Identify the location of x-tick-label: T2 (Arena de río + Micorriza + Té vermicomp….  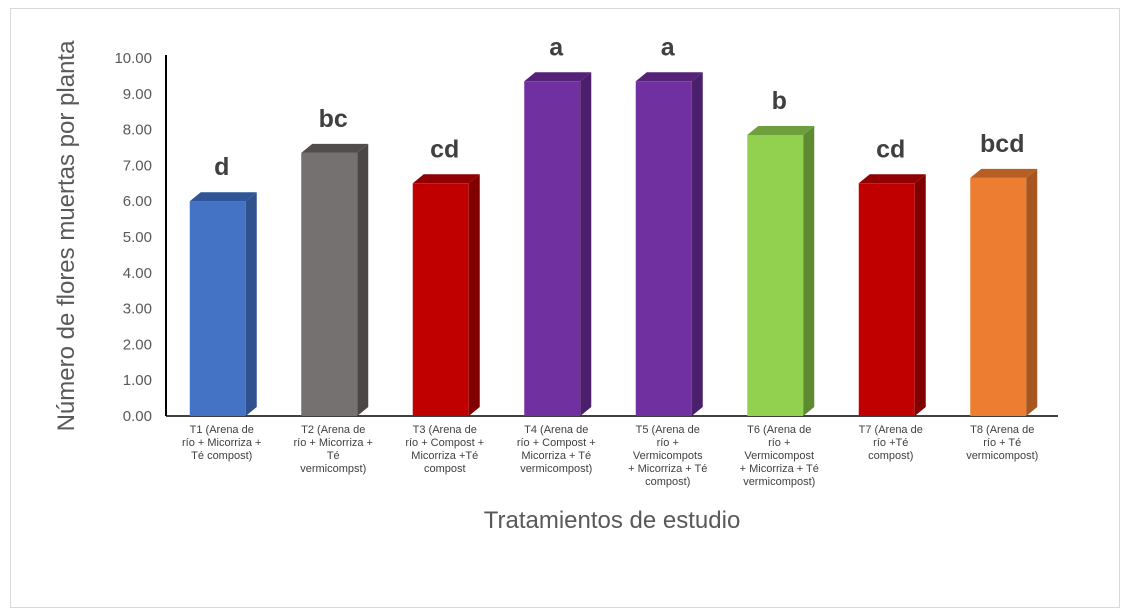
(333, 449).